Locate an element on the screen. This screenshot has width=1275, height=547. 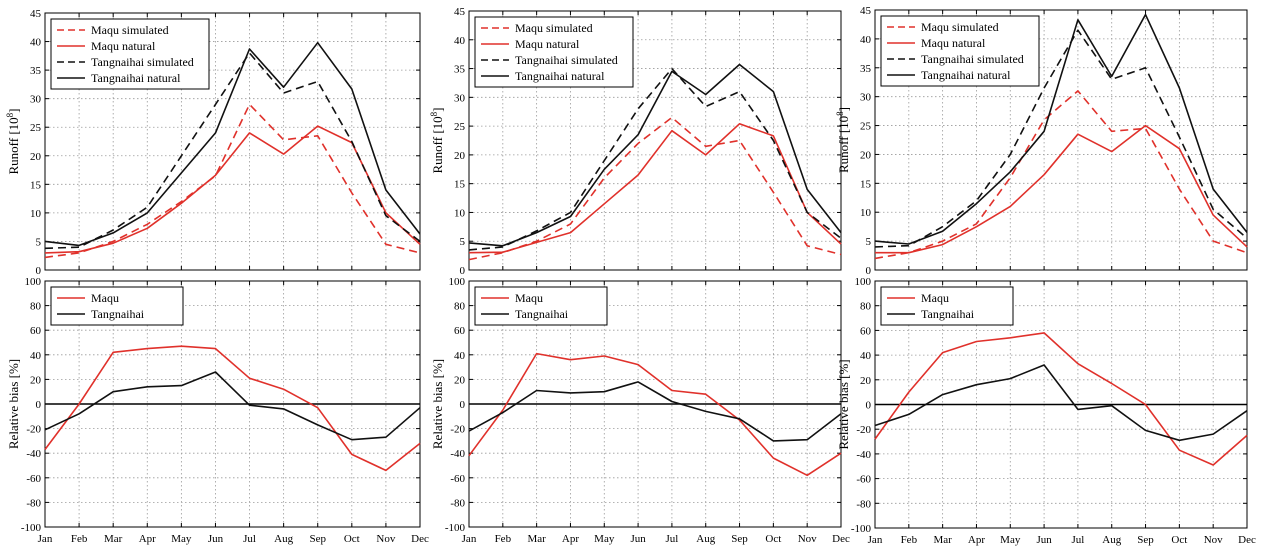
x-tick-label: Oct is located at coordinates (352, 539).